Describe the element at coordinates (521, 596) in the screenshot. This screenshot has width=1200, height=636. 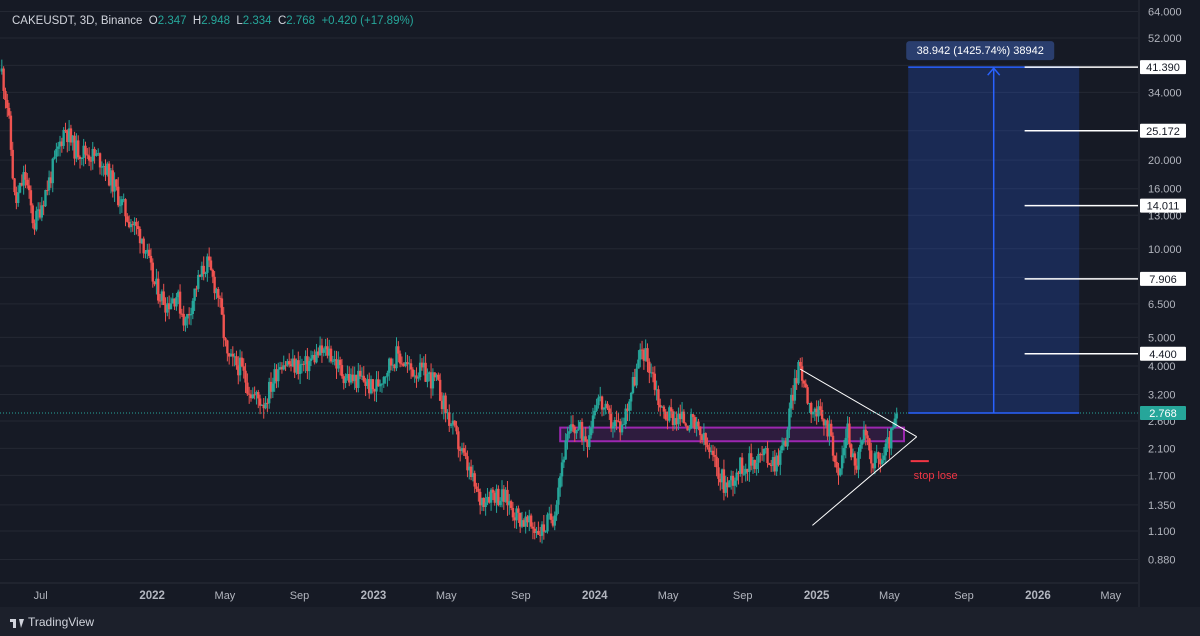
I see `time-tick-label: Sep` at that location.